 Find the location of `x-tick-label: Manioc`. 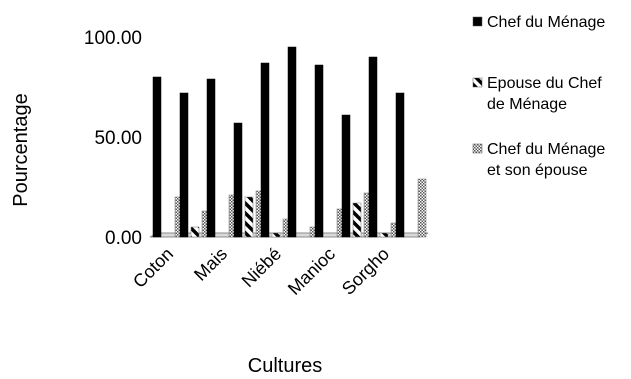

x-tick-label: Manioc is located at coordinates (311, 271).